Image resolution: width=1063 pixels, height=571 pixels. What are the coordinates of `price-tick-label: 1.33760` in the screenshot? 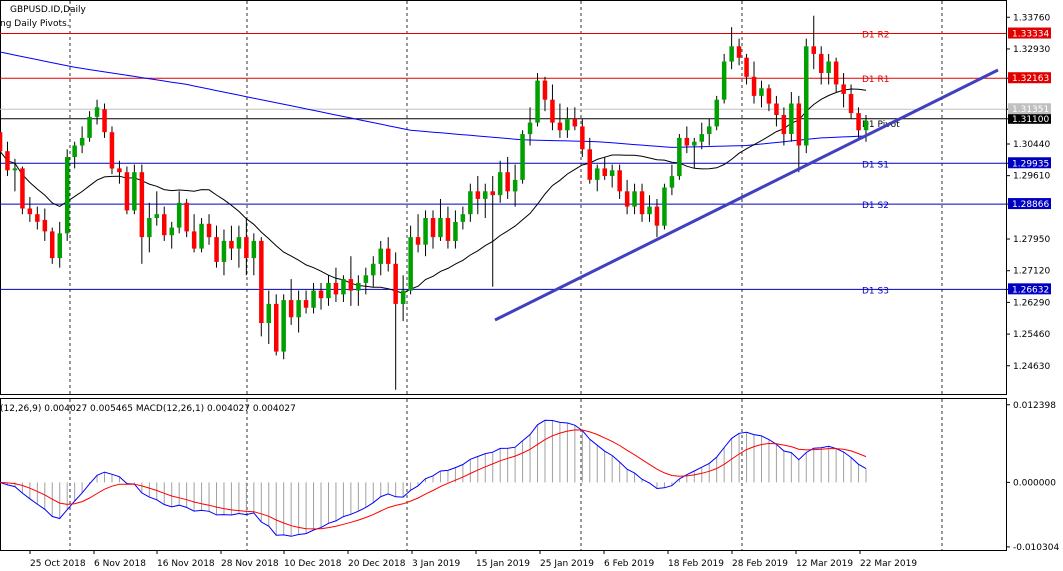 It's located at (1031, 18).